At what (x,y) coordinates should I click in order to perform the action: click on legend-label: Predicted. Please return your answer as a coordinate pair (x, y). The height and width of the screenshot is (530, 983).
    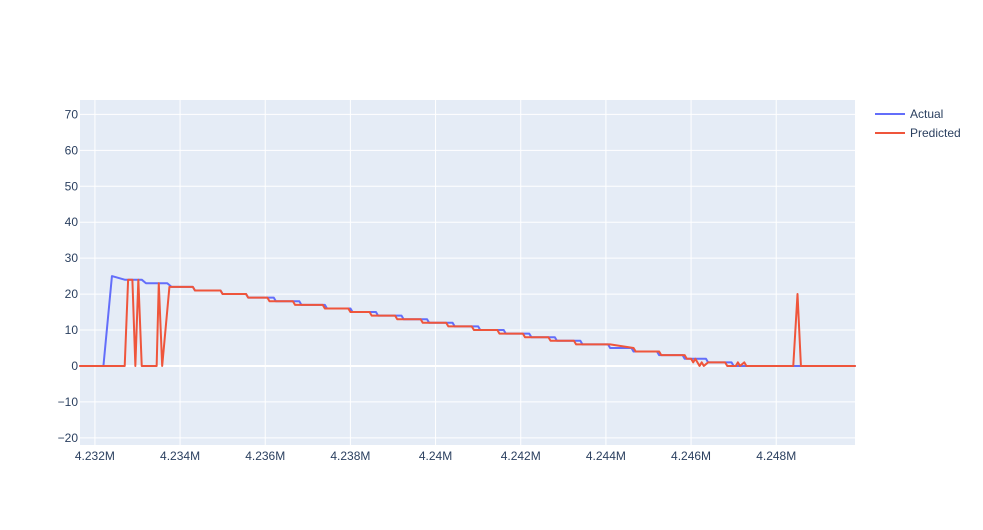
    Looking at the image, I should click on (935, 133).